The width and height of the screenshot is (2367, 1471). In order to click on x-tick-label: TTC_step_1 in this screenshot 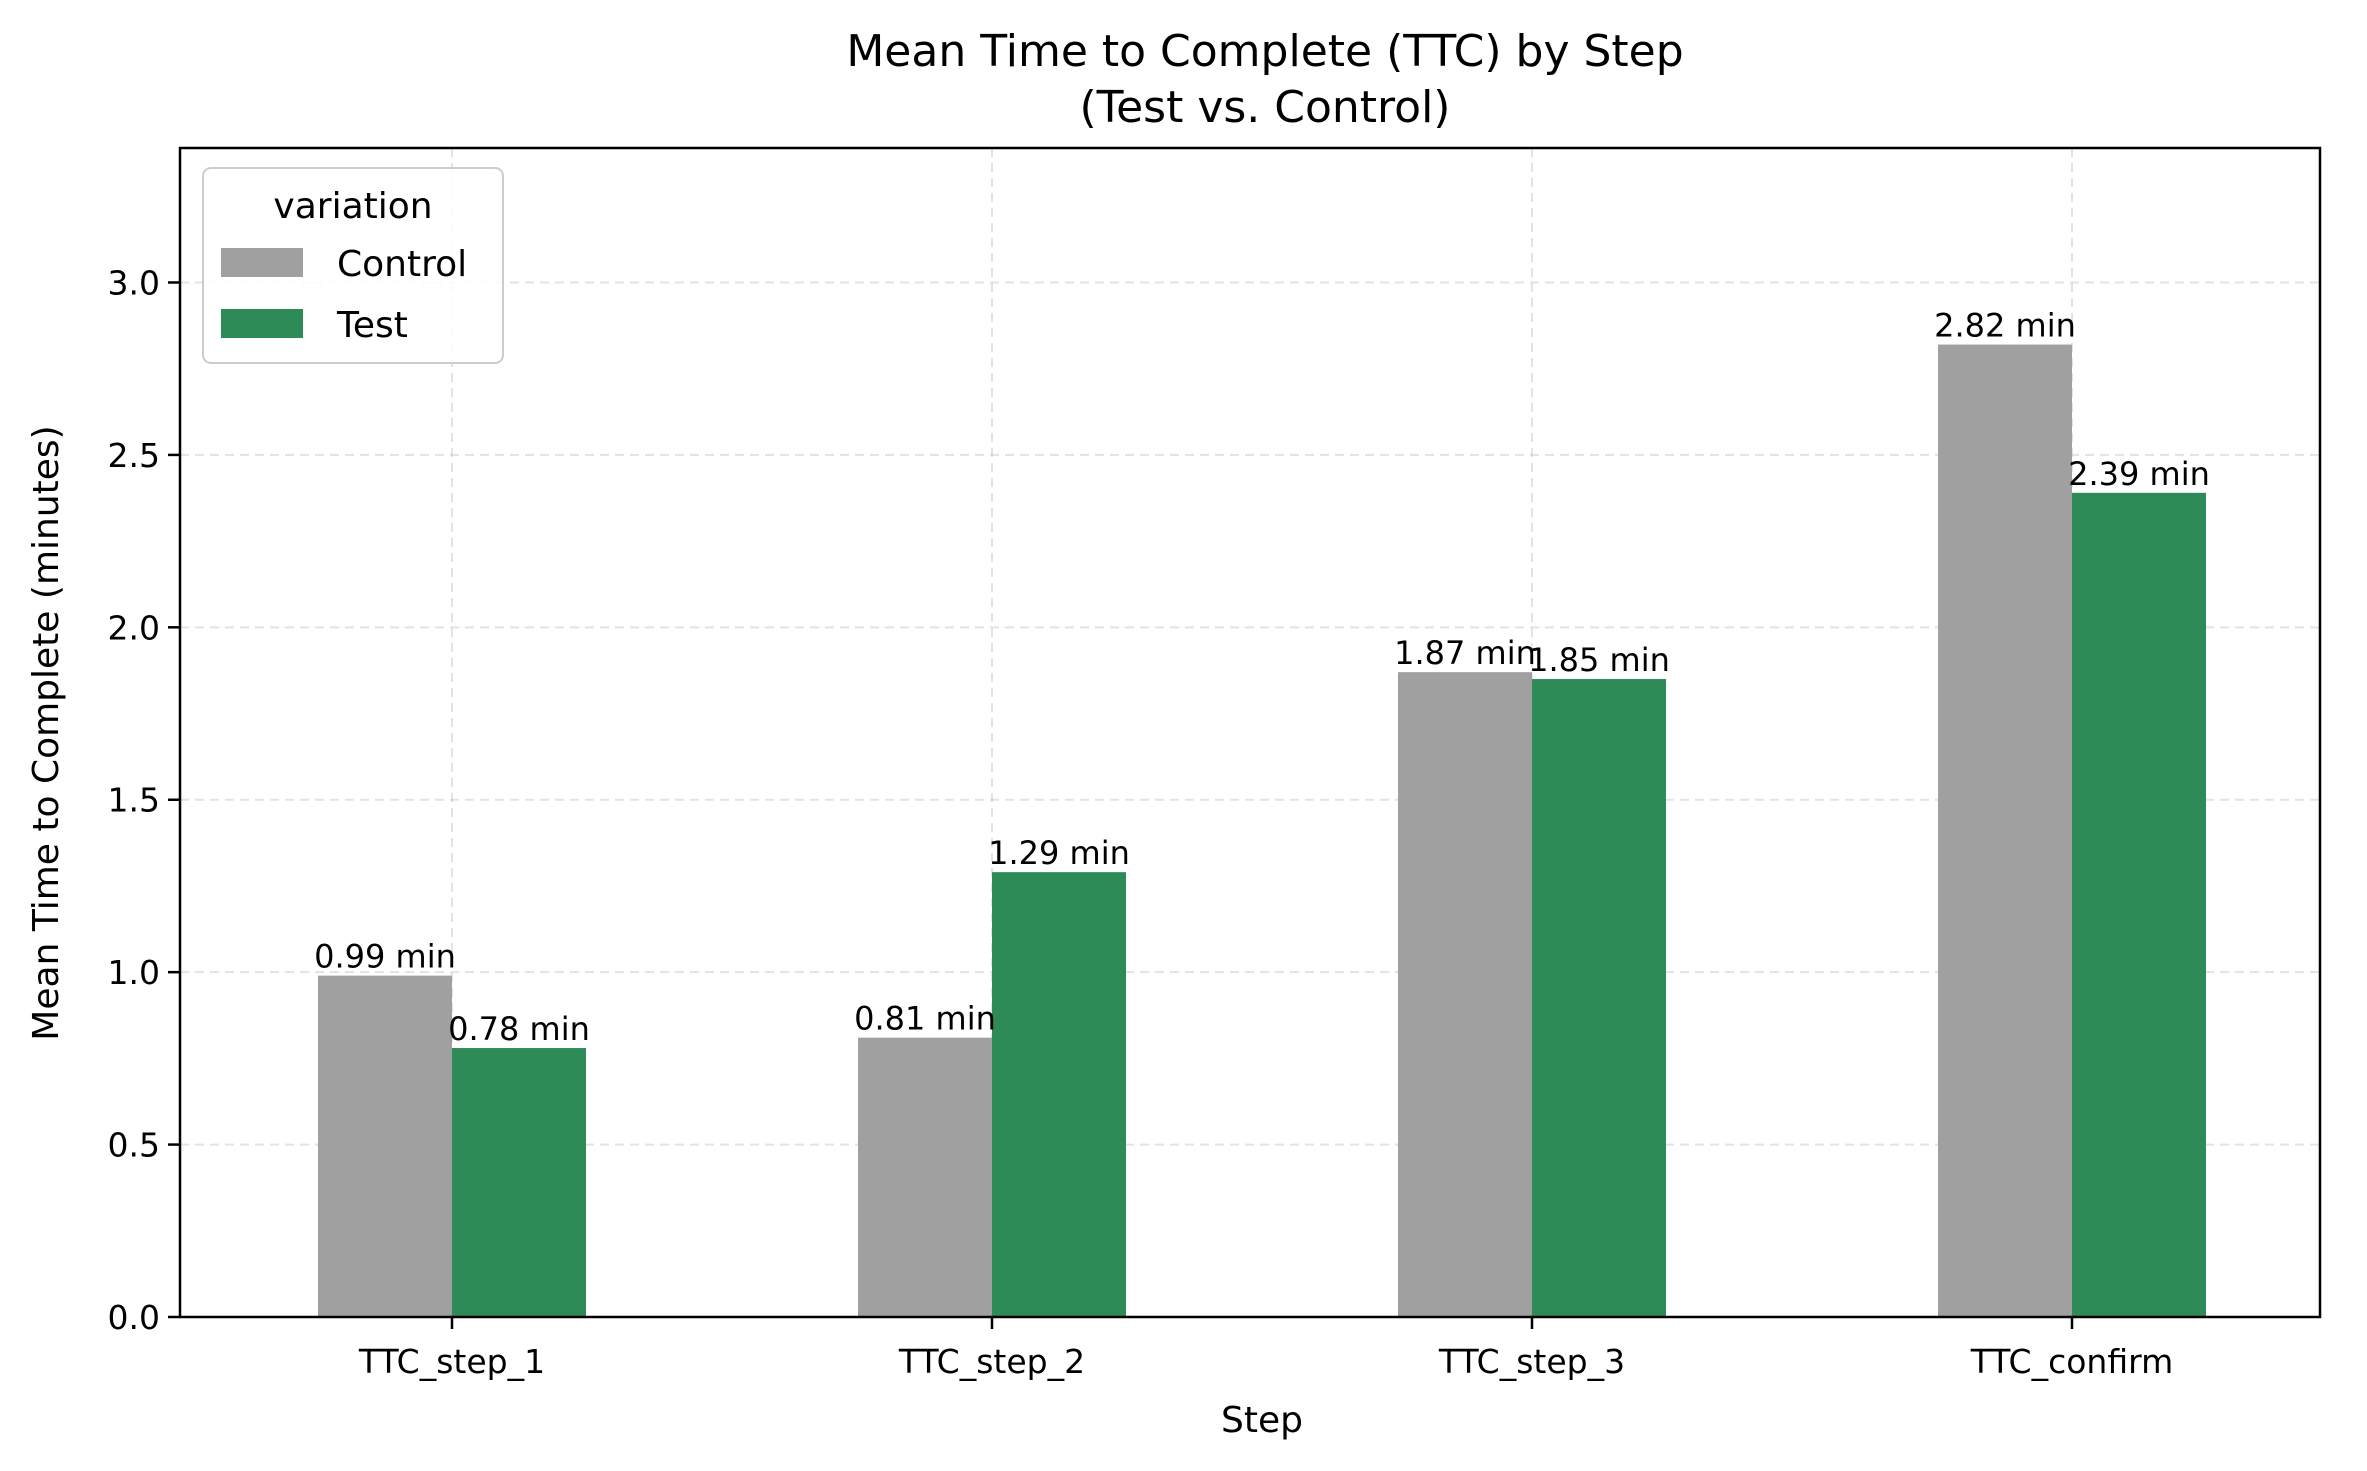, I will do `click(451, 1361)`.